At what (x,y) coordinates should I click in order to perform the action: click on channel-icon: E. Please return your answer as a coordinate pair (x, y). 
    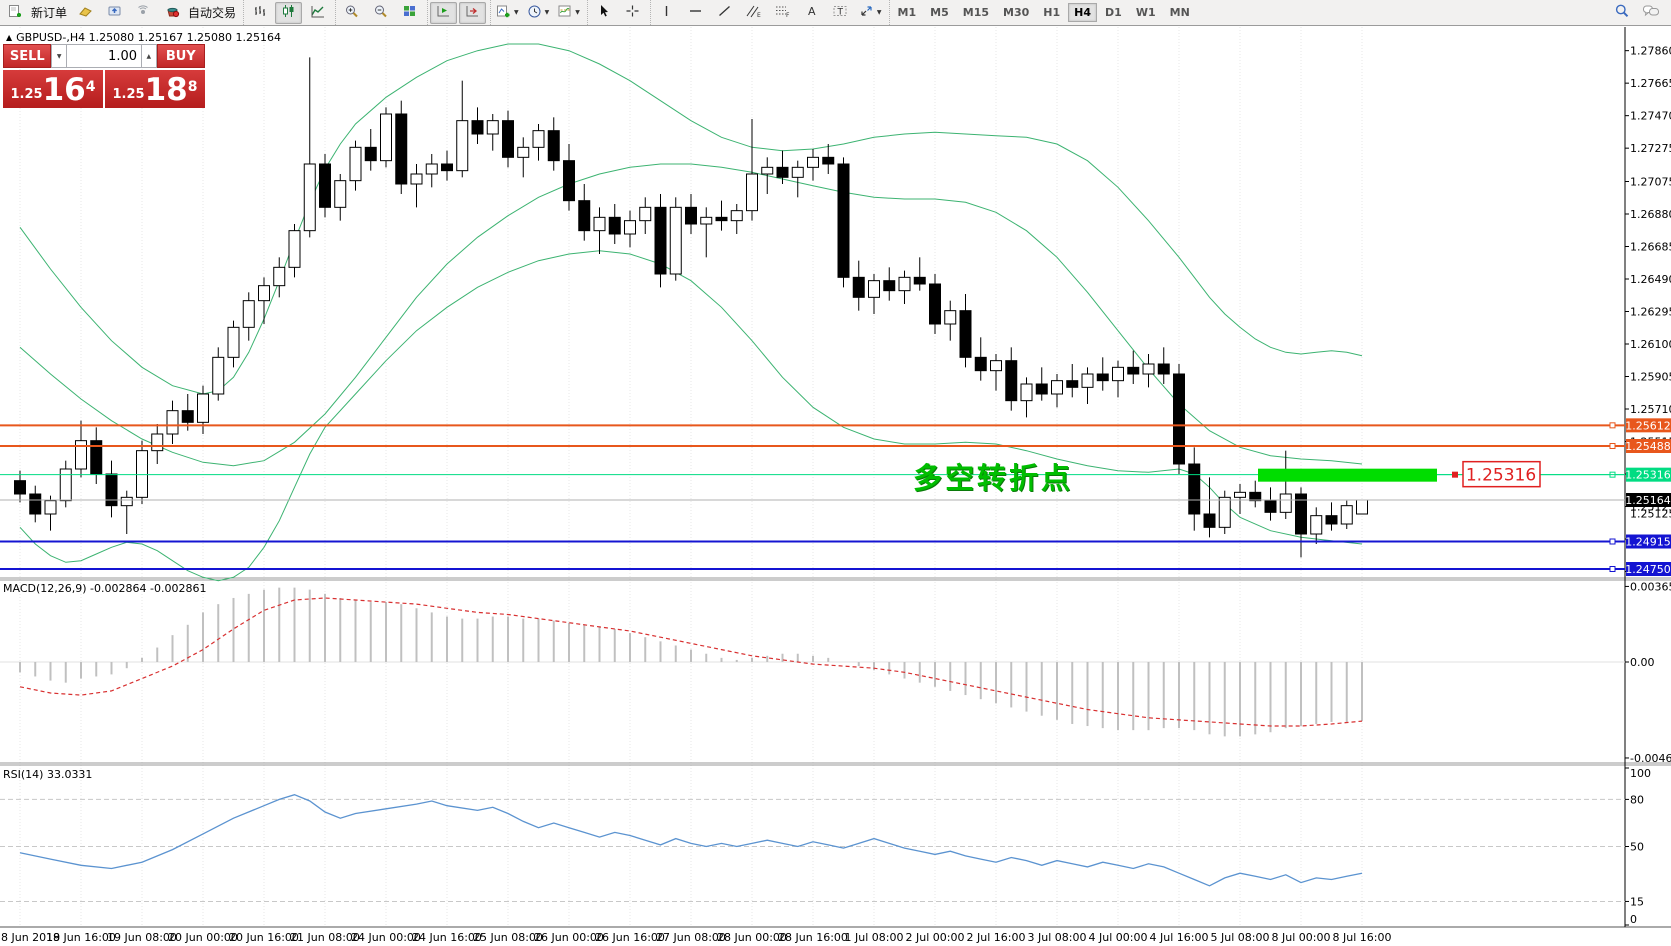
    Looking at the image, I should click on (753, 13).